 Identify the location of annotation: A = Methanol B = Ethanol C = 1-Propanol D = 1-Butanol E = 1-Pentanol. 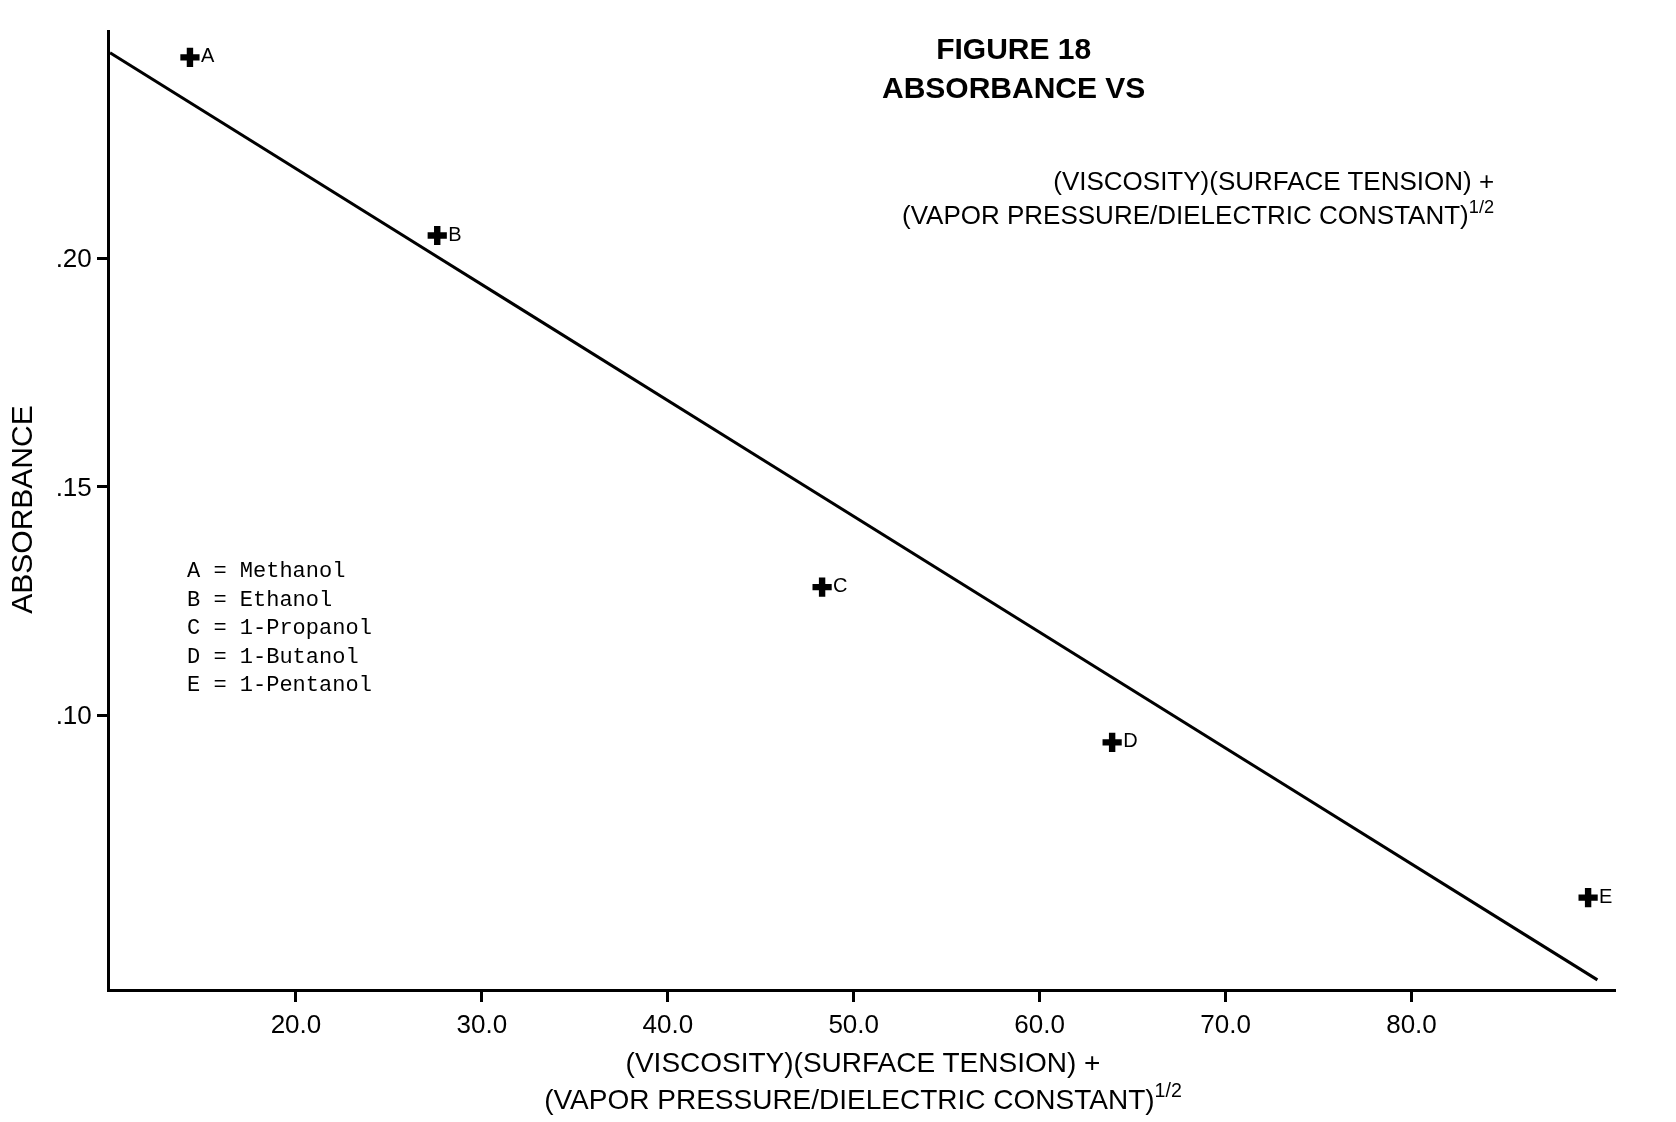
(279, 629).